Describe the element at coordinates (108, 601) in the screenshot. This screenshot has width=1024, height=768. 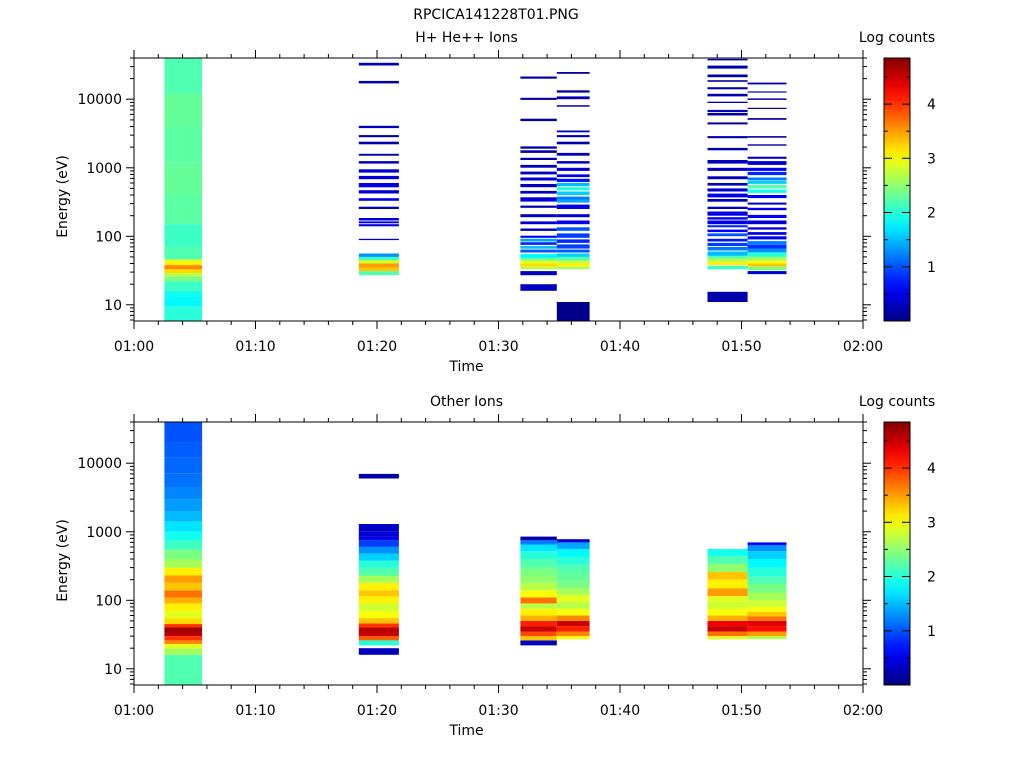
I see `y-tick-label: 100` at that location.